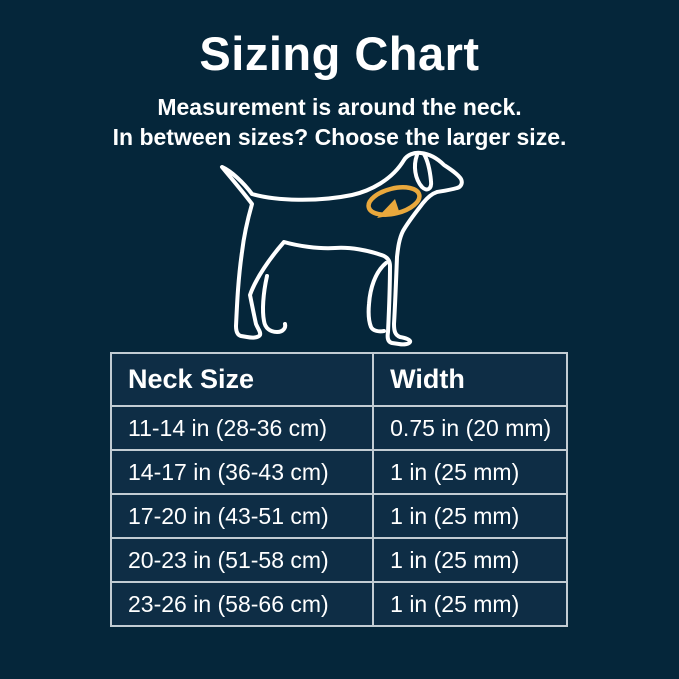 This screenshot has width=679, height=679. Describe the element at coordinates (470, 428) in the screenshot. I see `width-value: 0.75 in (20 mm)` at that location.